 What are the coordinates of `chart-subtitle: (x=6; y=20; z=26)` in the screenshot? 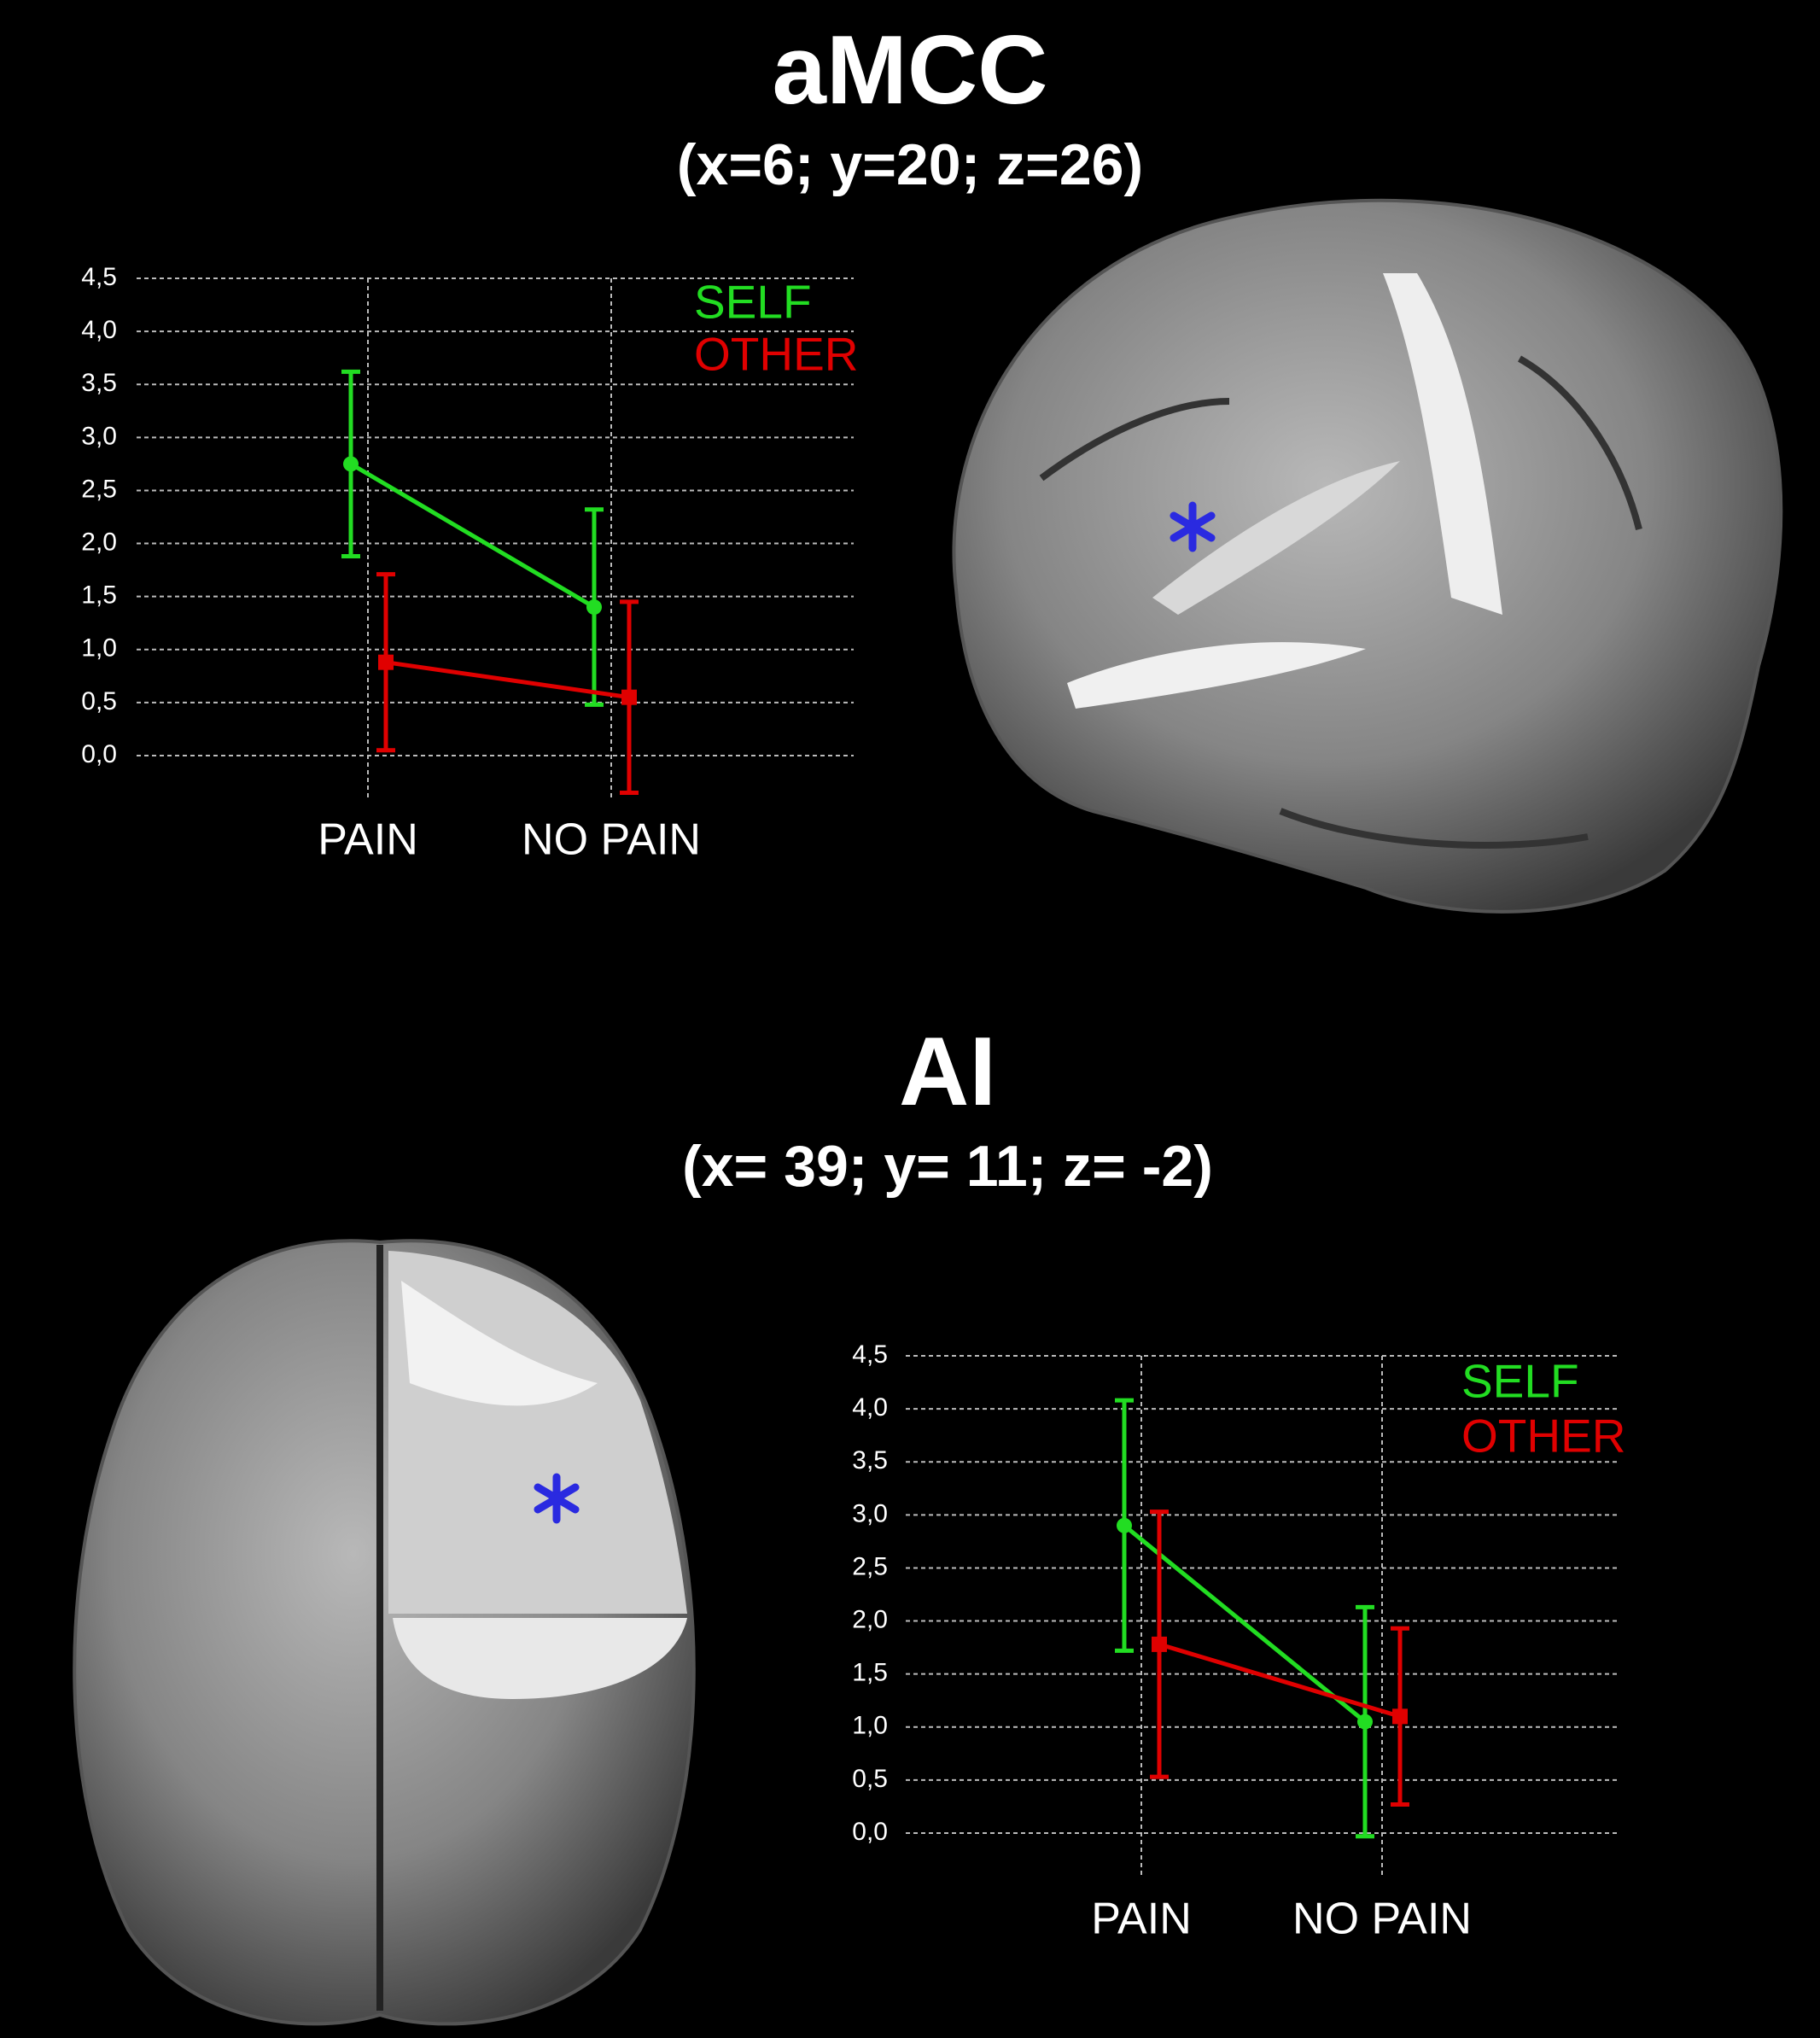 It's located at (910, 164).